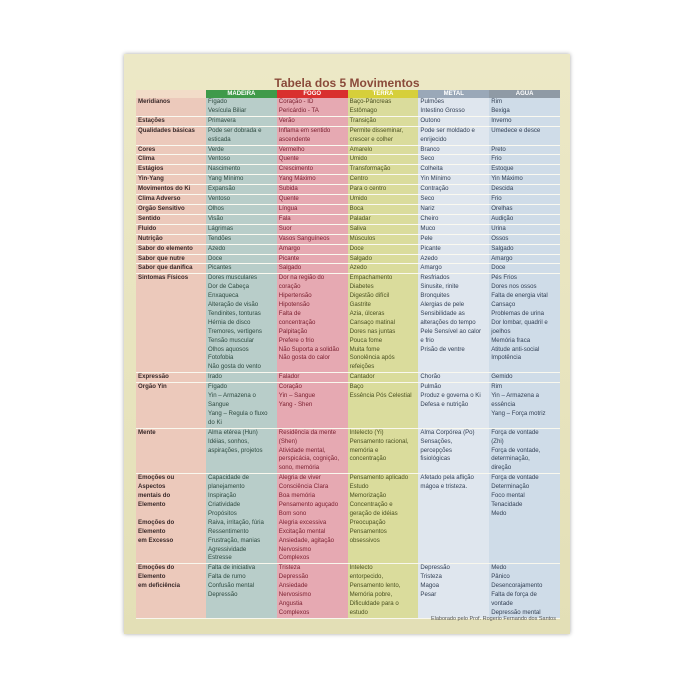 The image size is (700, 700). Describe the element at coordinates (524, 170) in the screenshot. I see `table-cell: Estoque` at that location.